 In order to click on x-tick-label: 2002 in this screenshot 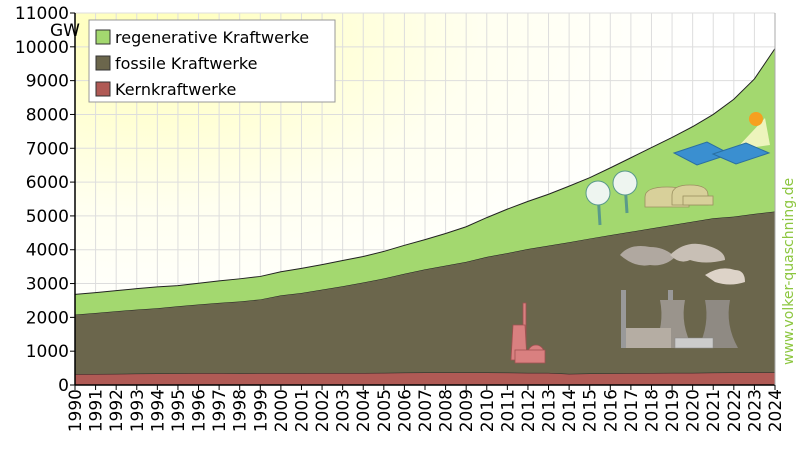, I will do `click(323, 410)`.